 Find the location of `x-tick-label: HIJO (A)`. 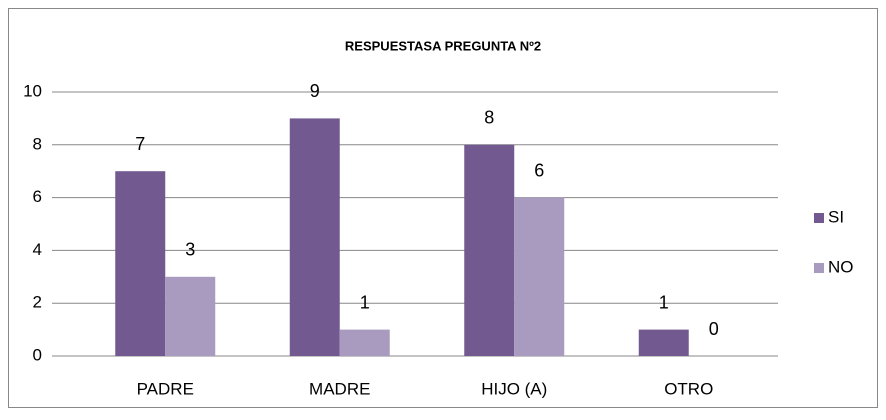

x-tick-label: HIJO (A) is located at coordinates (514, 388).